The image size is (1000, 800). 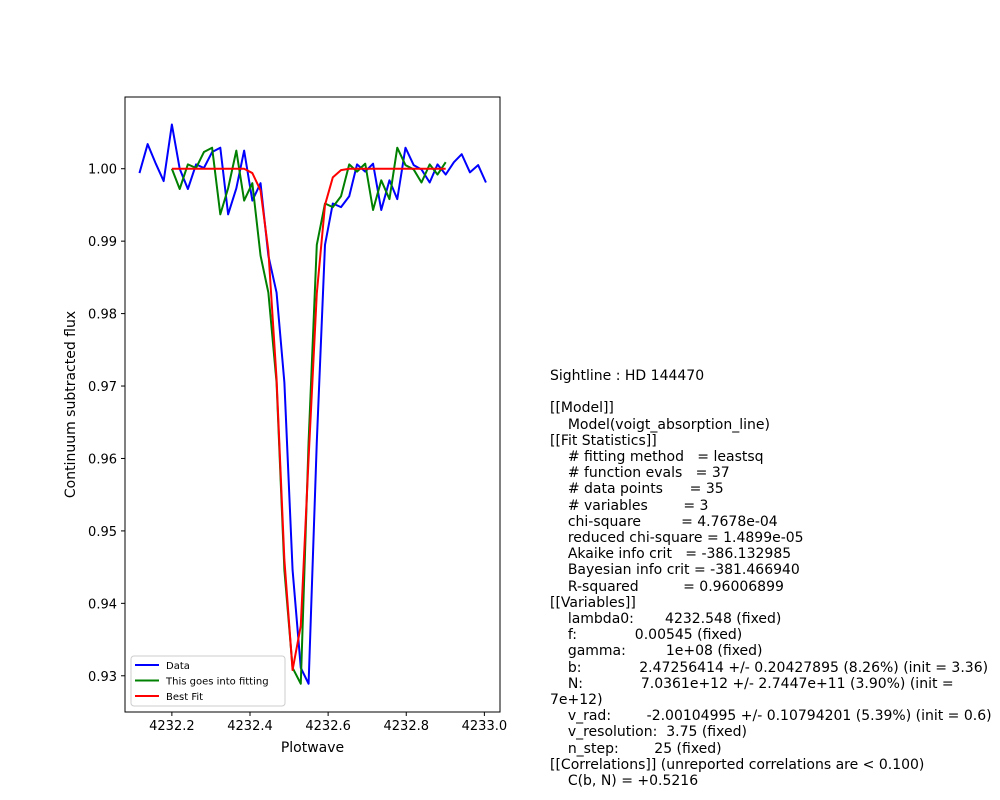 I want to click on x-tick-label: 4233.0, so click(x=485, y=726).